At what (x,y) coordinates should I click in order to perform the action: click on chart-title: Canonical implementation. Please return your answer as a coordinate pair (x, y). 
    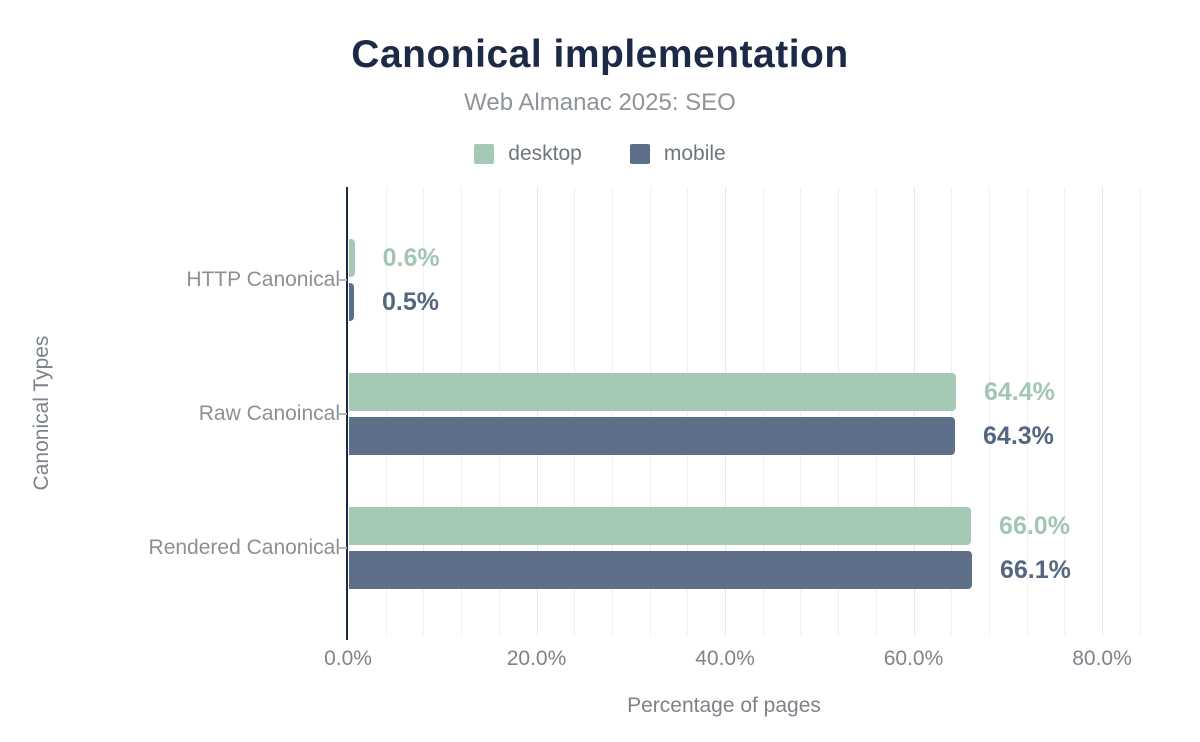
    Looking at the image, I should click on (600, 54).